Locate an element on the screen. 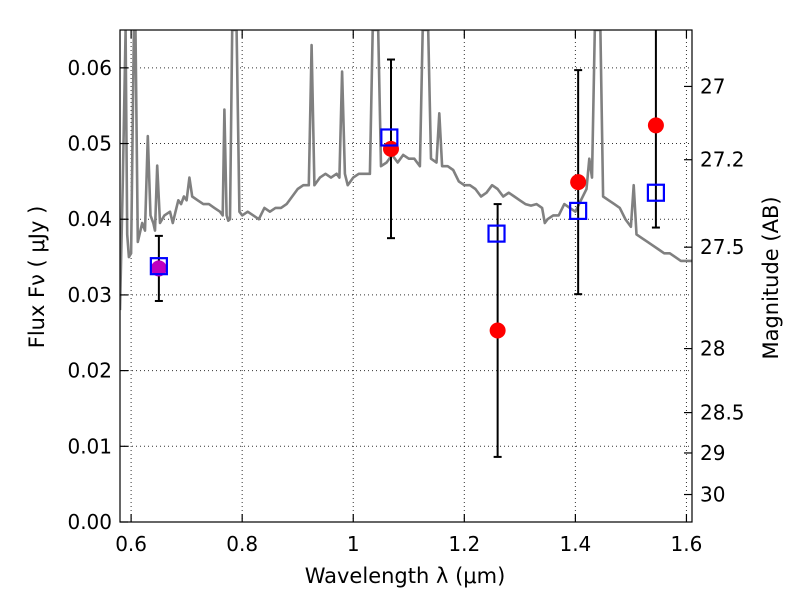  x-tick-label: 1.6 is located at coordinates (687, 544).